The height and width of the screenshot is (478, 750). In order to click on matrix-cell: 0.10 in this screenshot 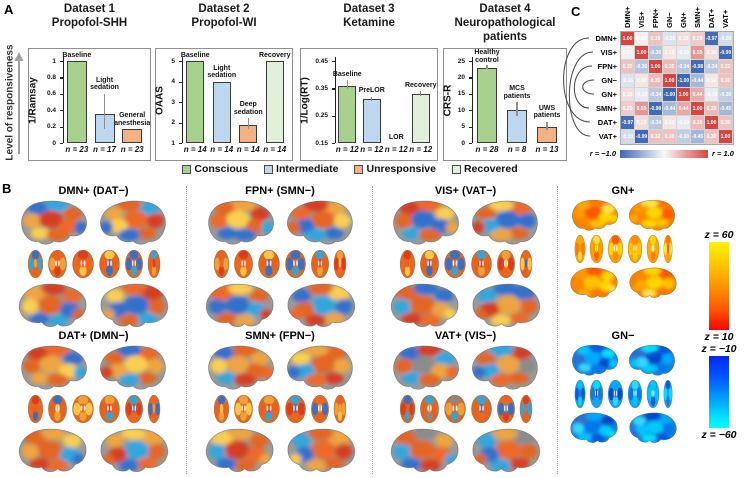, I will do `click(670, 123)`.